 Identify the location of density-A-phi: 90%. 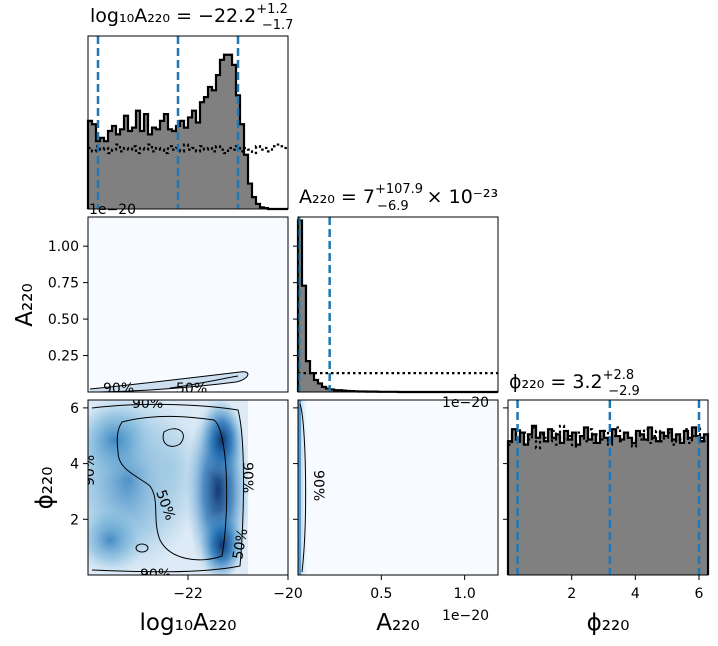
(398, 487).